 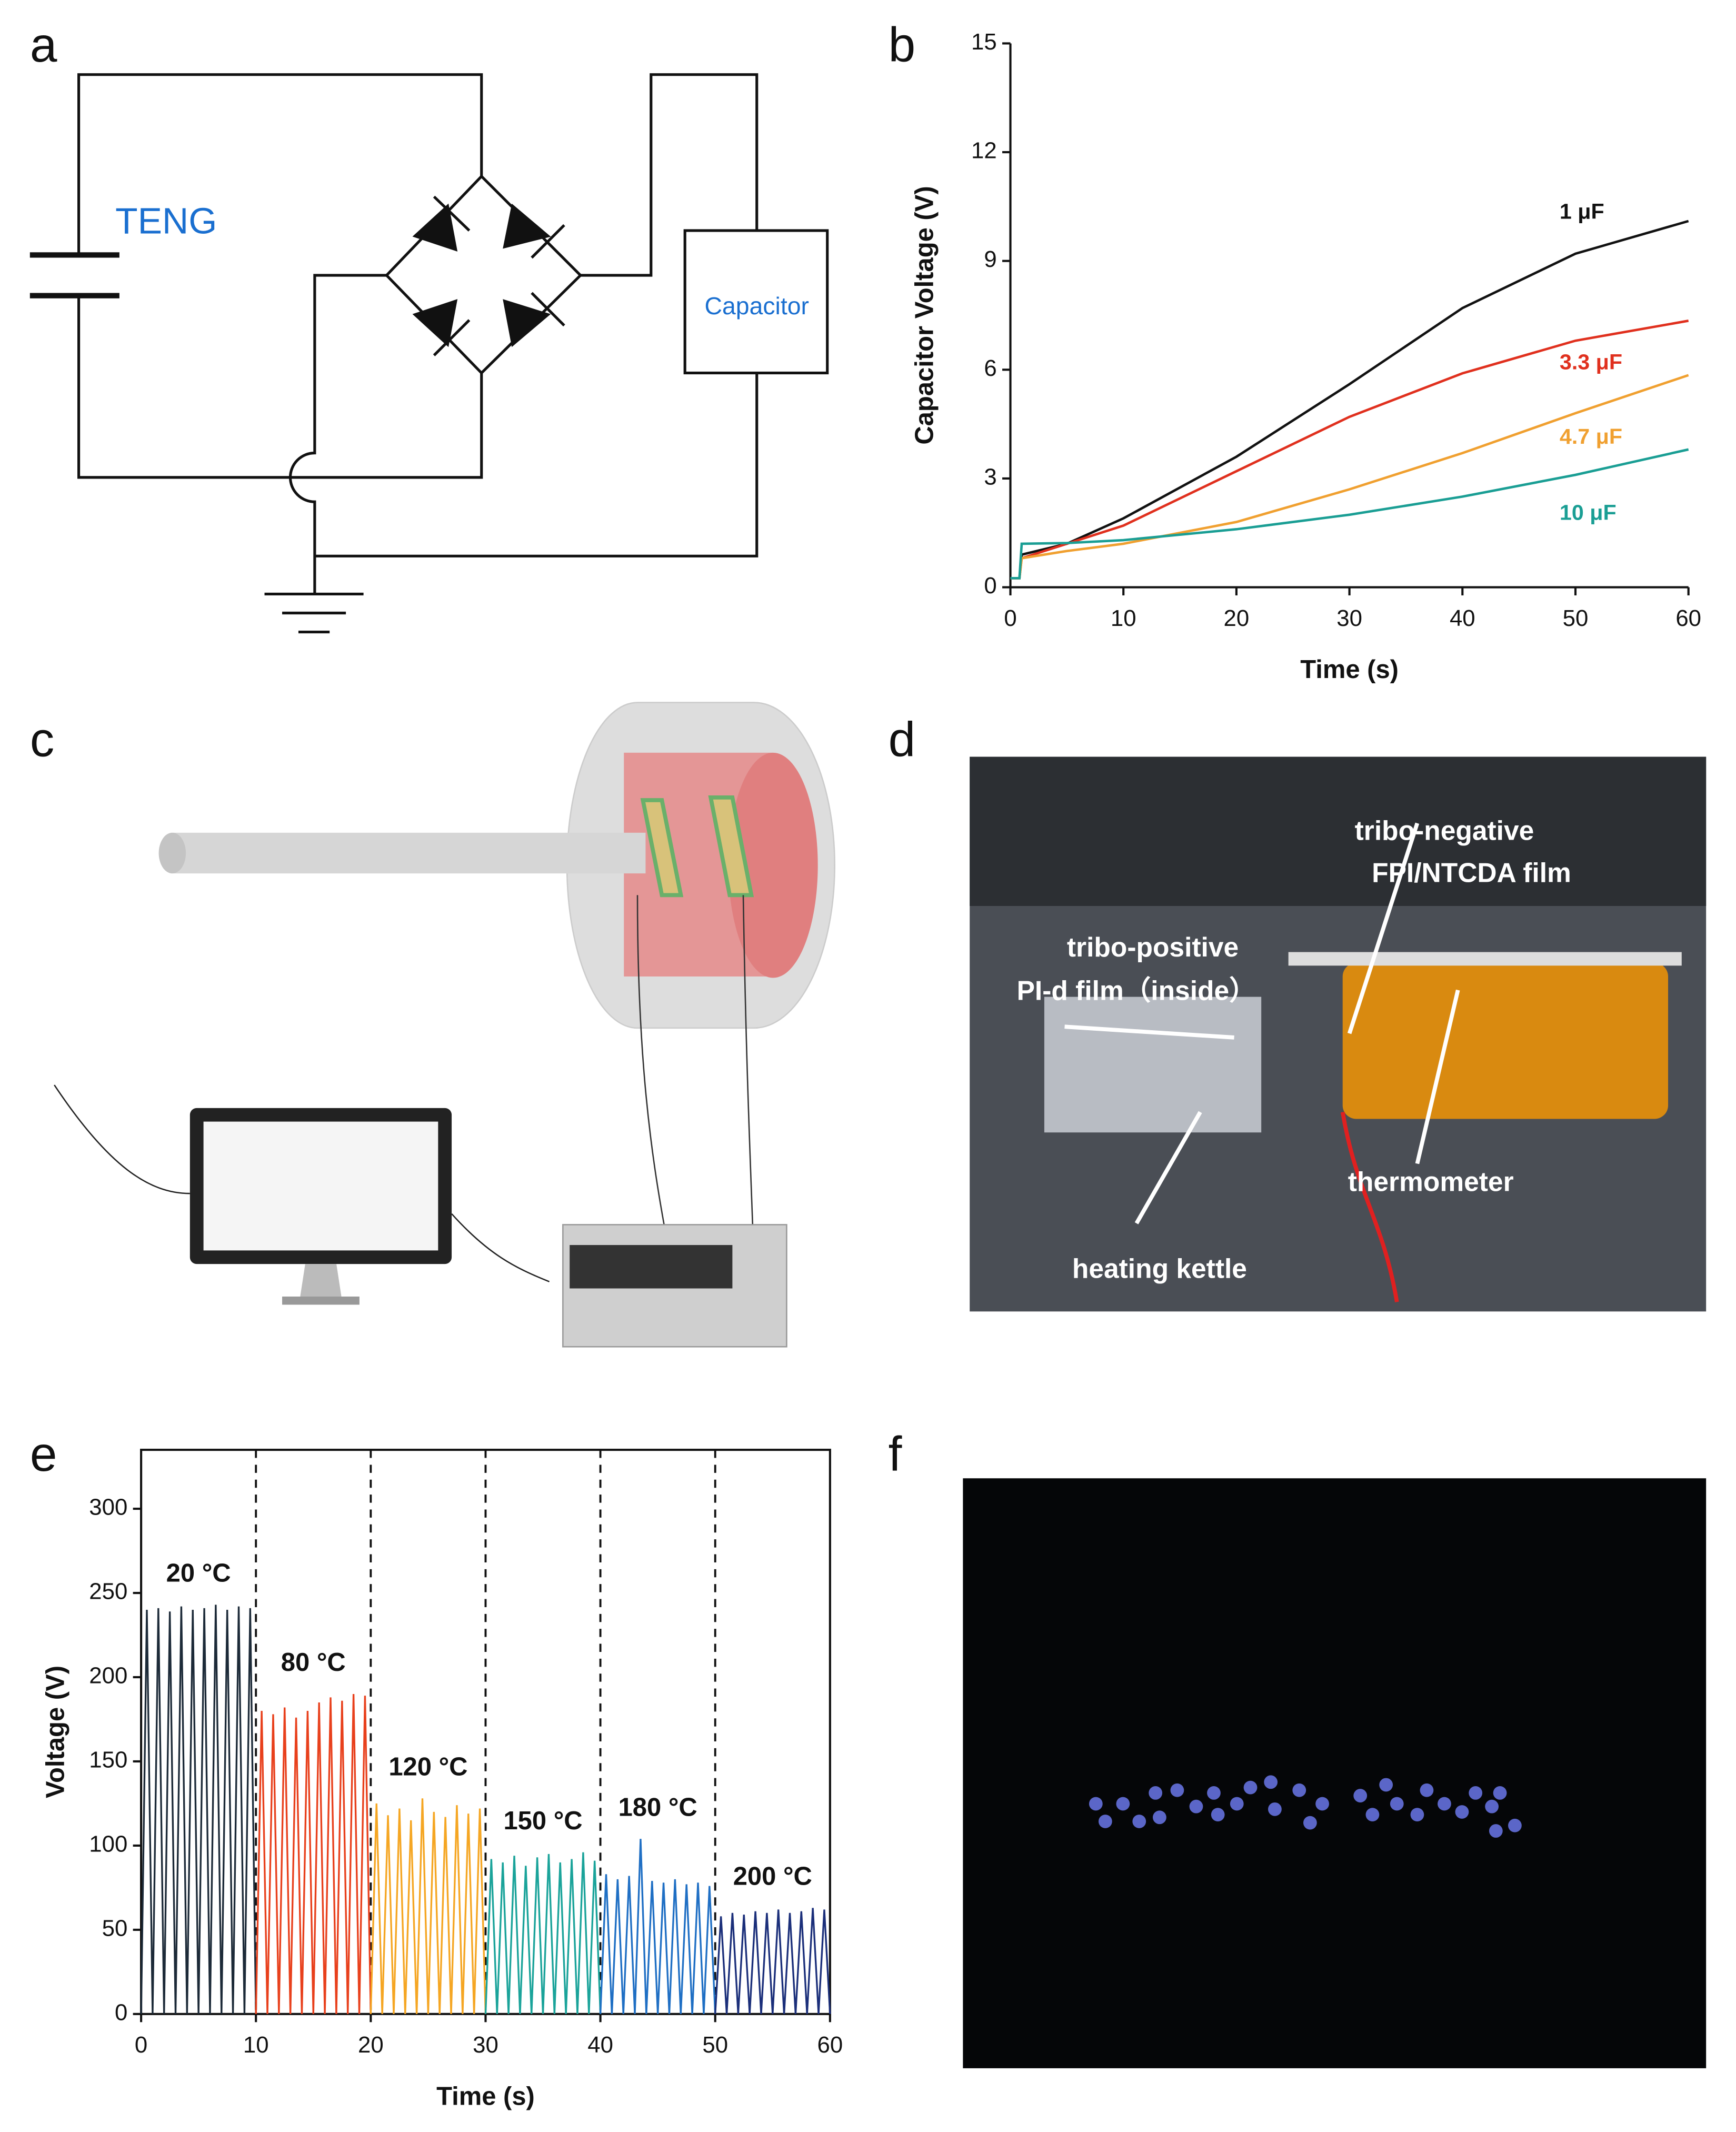 I want to click on x-tick-label: 40, so click(x=1462, y=618).